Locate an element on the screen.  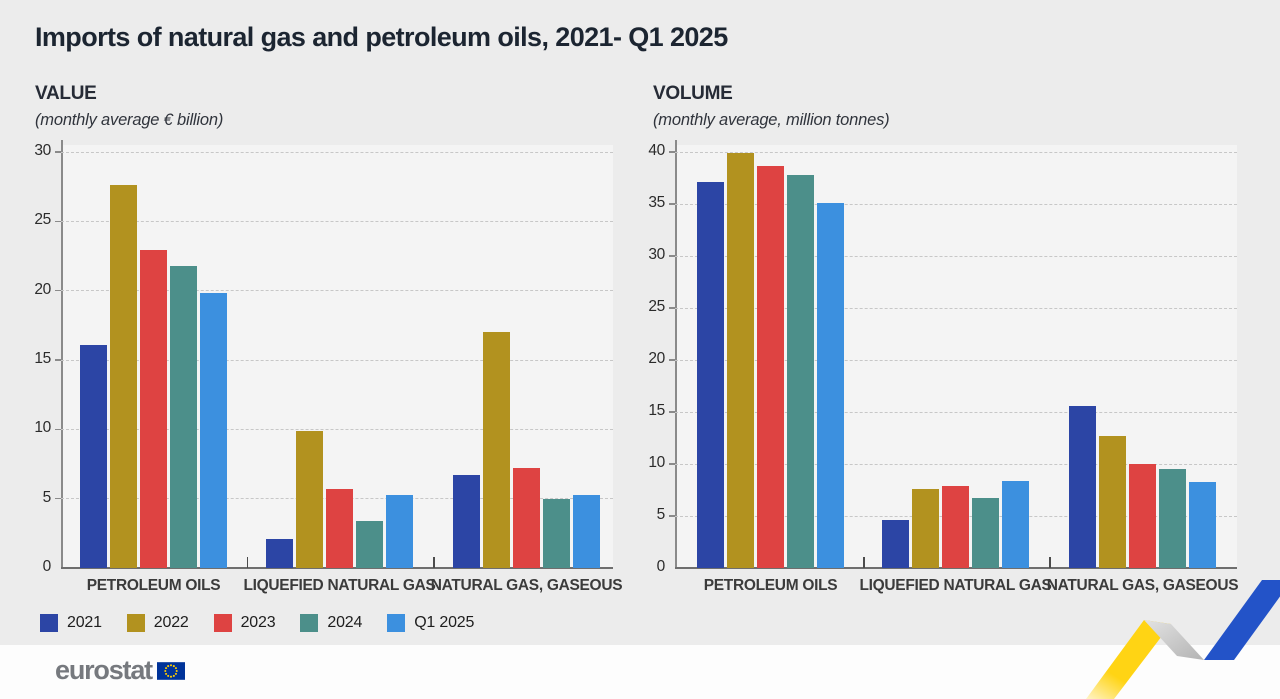
volume-x-axis-line is located at coordinates (956, 568).